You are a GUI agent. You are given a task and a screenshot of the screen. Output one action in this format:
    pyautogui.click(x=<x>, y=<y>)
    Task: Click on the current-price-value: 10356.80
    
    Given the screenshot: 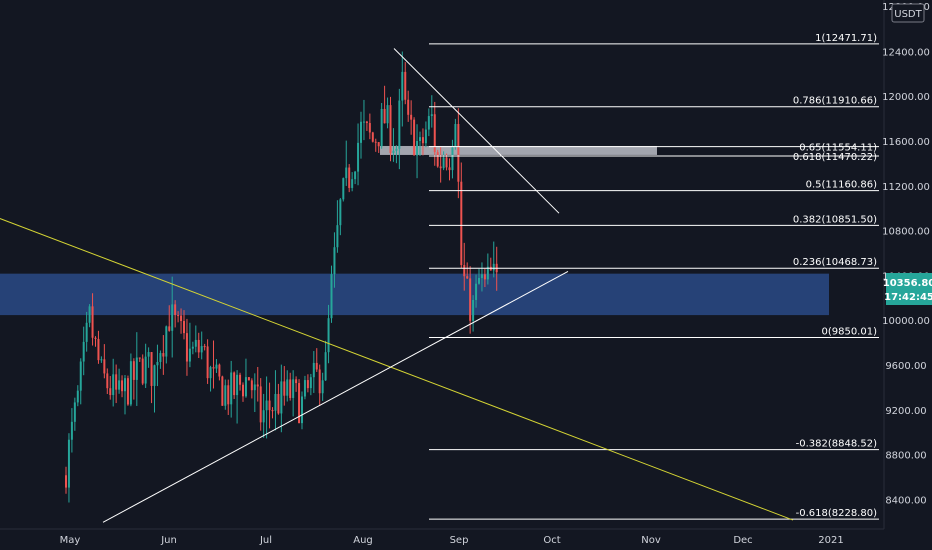 What is the action you would take?
    pyautogui.click(x=907, y=283)
    